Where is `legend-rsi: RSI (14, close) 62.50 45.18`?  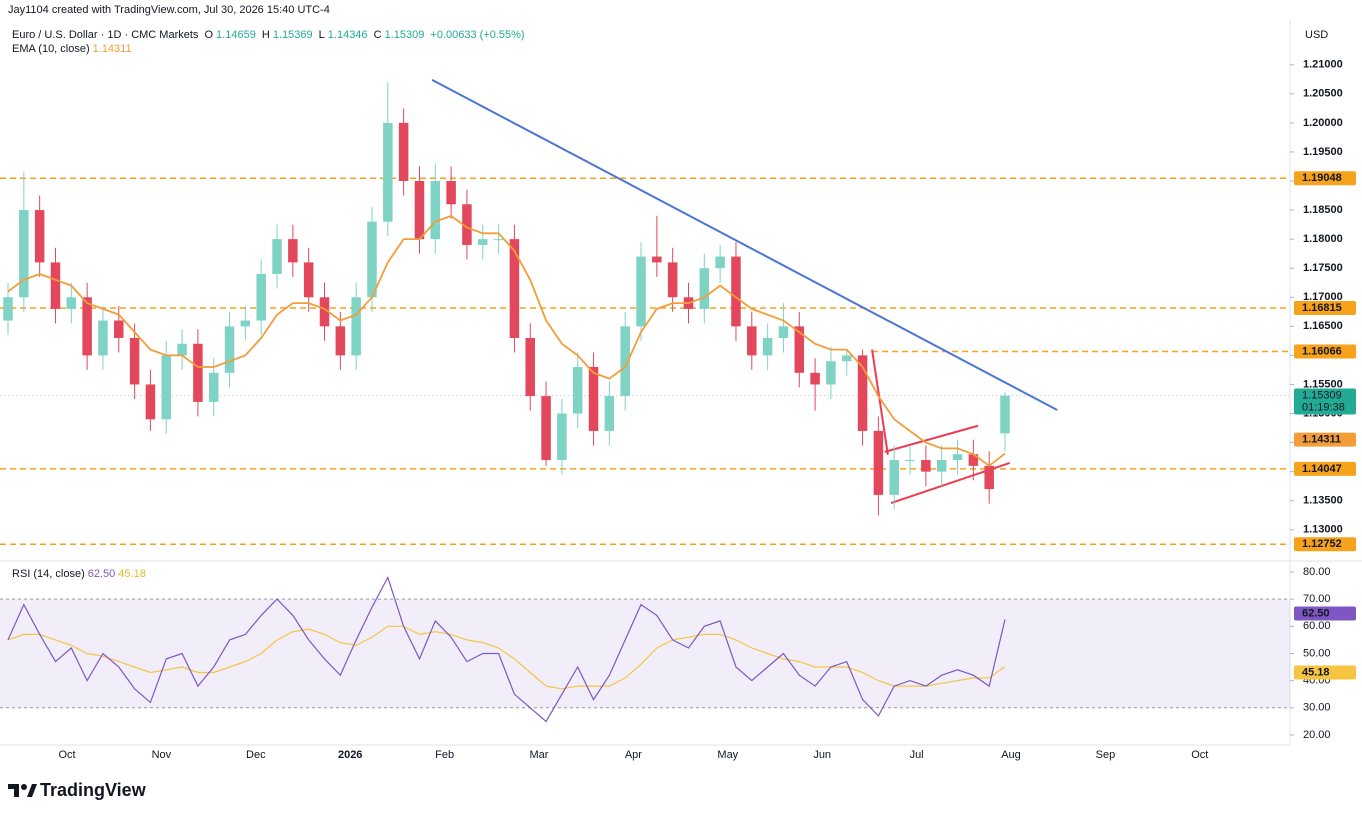
legend-rsi: RSI (14, close) 62.50 45.18 is located at coordinates (80, 574).